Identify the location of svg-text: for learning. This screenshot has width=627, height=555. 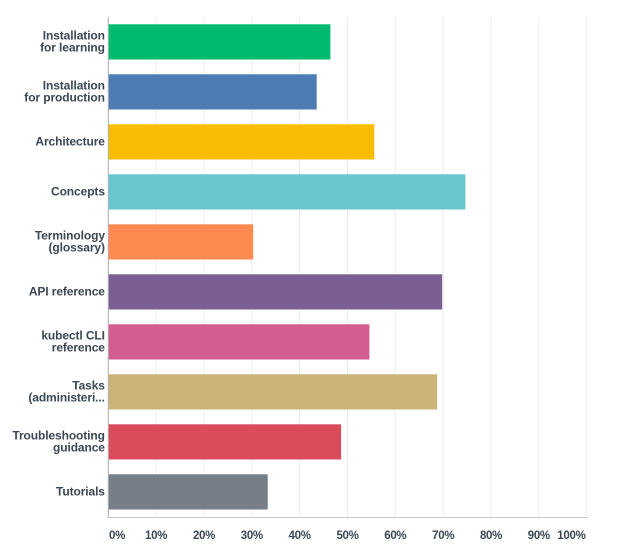
(72, 47).